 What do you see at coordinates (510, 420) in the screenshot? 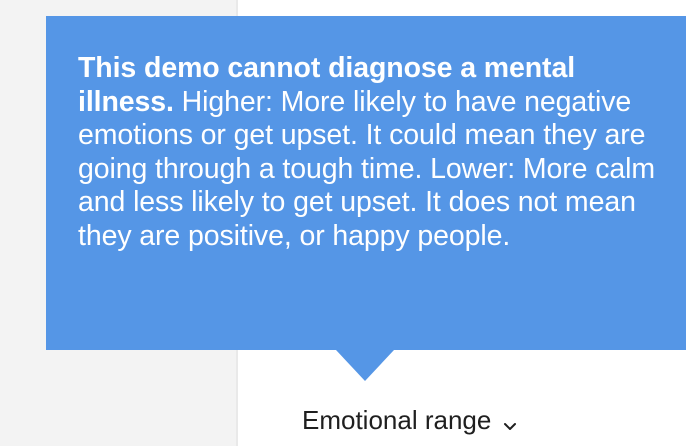
I see `chevron-down-icon` at bounding box center [510, 420].